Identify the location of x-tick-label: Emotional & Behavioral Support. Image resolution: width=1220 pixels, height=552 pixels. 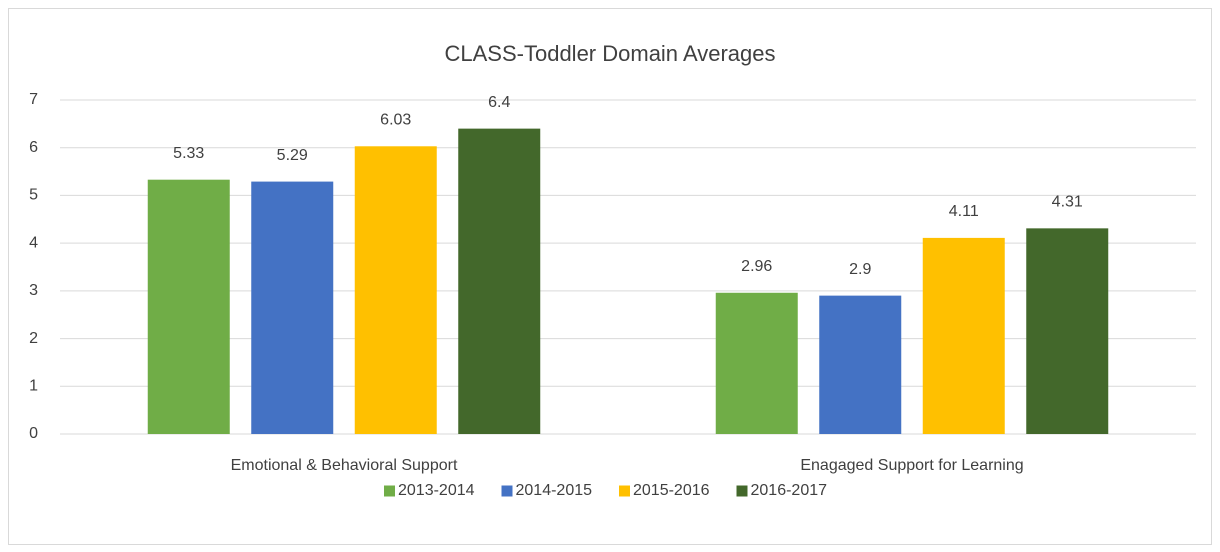
(344, 465).